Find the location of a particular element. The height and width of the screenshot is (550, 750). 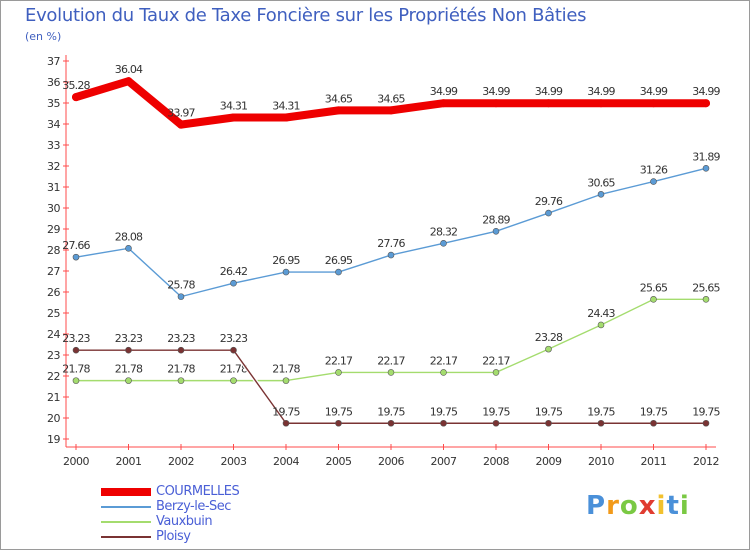

data-label: 28.08 is located at coordinates (129, 236).